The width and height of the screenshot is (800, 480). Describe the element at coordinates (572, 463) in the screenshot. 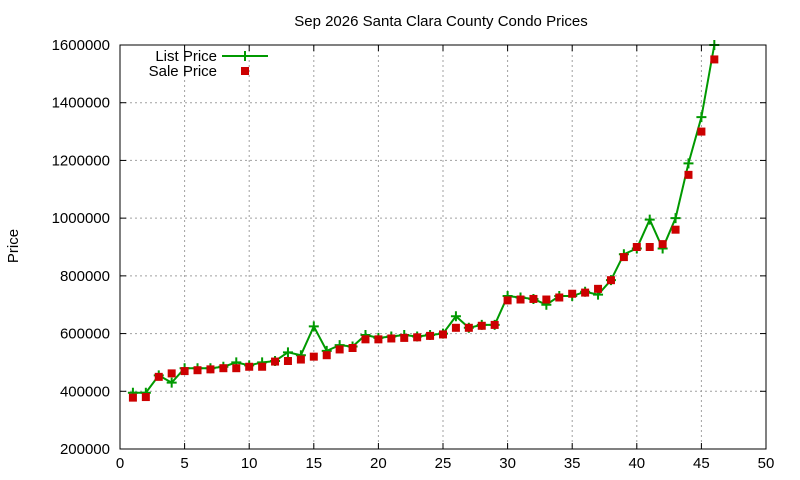

I see `x-tick-label: 35` at that location.